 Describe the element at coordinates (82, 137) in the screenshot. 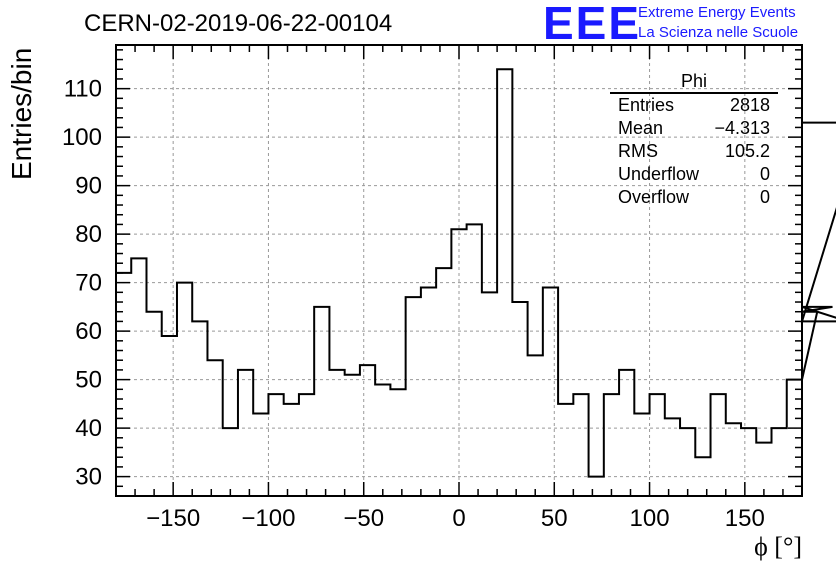

I see `y-tick-label: 100` at that location.